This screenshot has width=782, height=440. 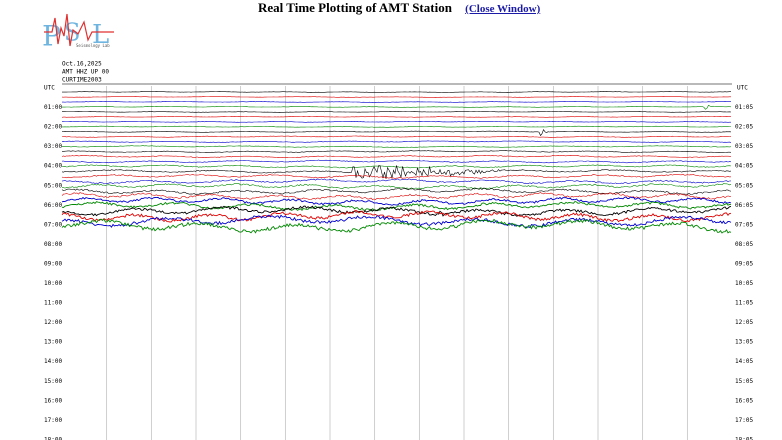 I want to click on left-axis-label: UTC, so click(x=49, y=88).